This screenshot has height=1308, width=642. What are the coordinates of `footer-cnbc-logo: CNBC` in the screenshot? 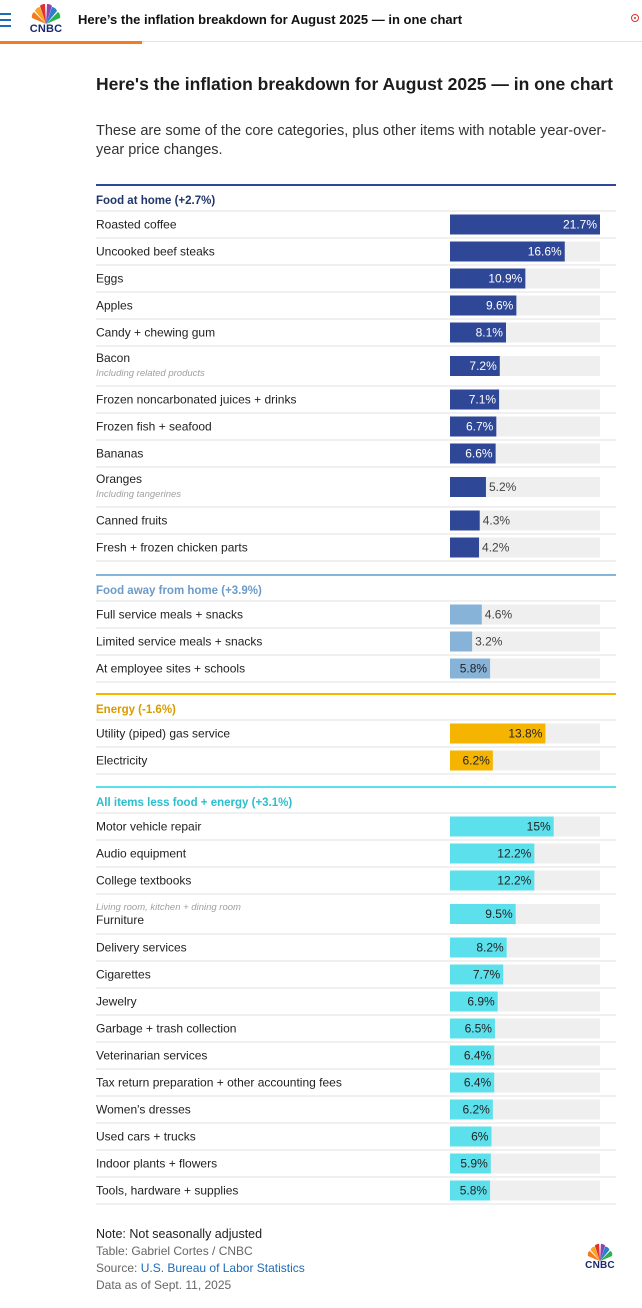 It's located at (600, 1258).